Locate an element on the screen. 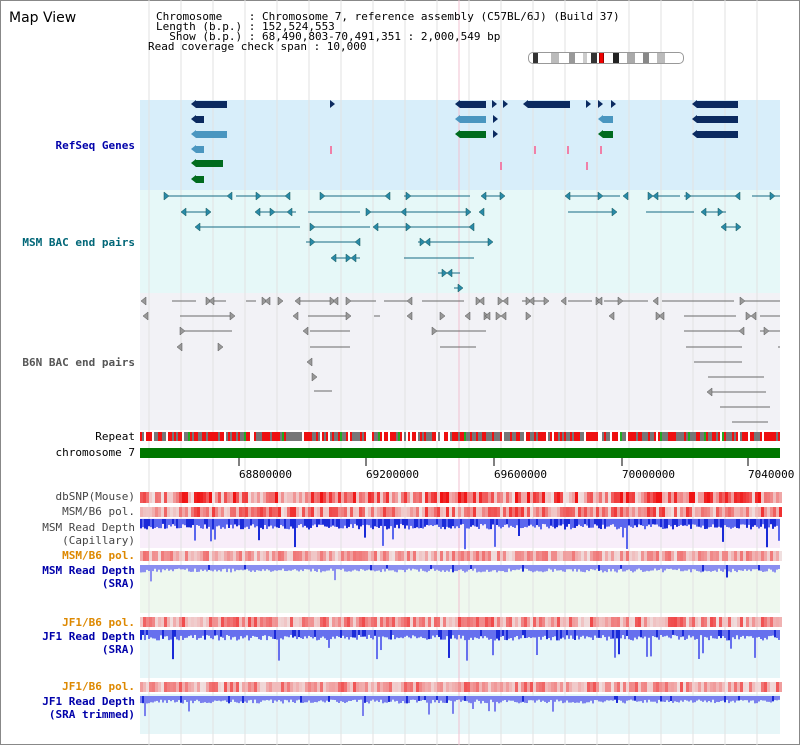 The height and width of the screenshot is (745, 800). msm-bac-end-pairs-label: MSM BAC end pairs is located at coordinates (78, 242).